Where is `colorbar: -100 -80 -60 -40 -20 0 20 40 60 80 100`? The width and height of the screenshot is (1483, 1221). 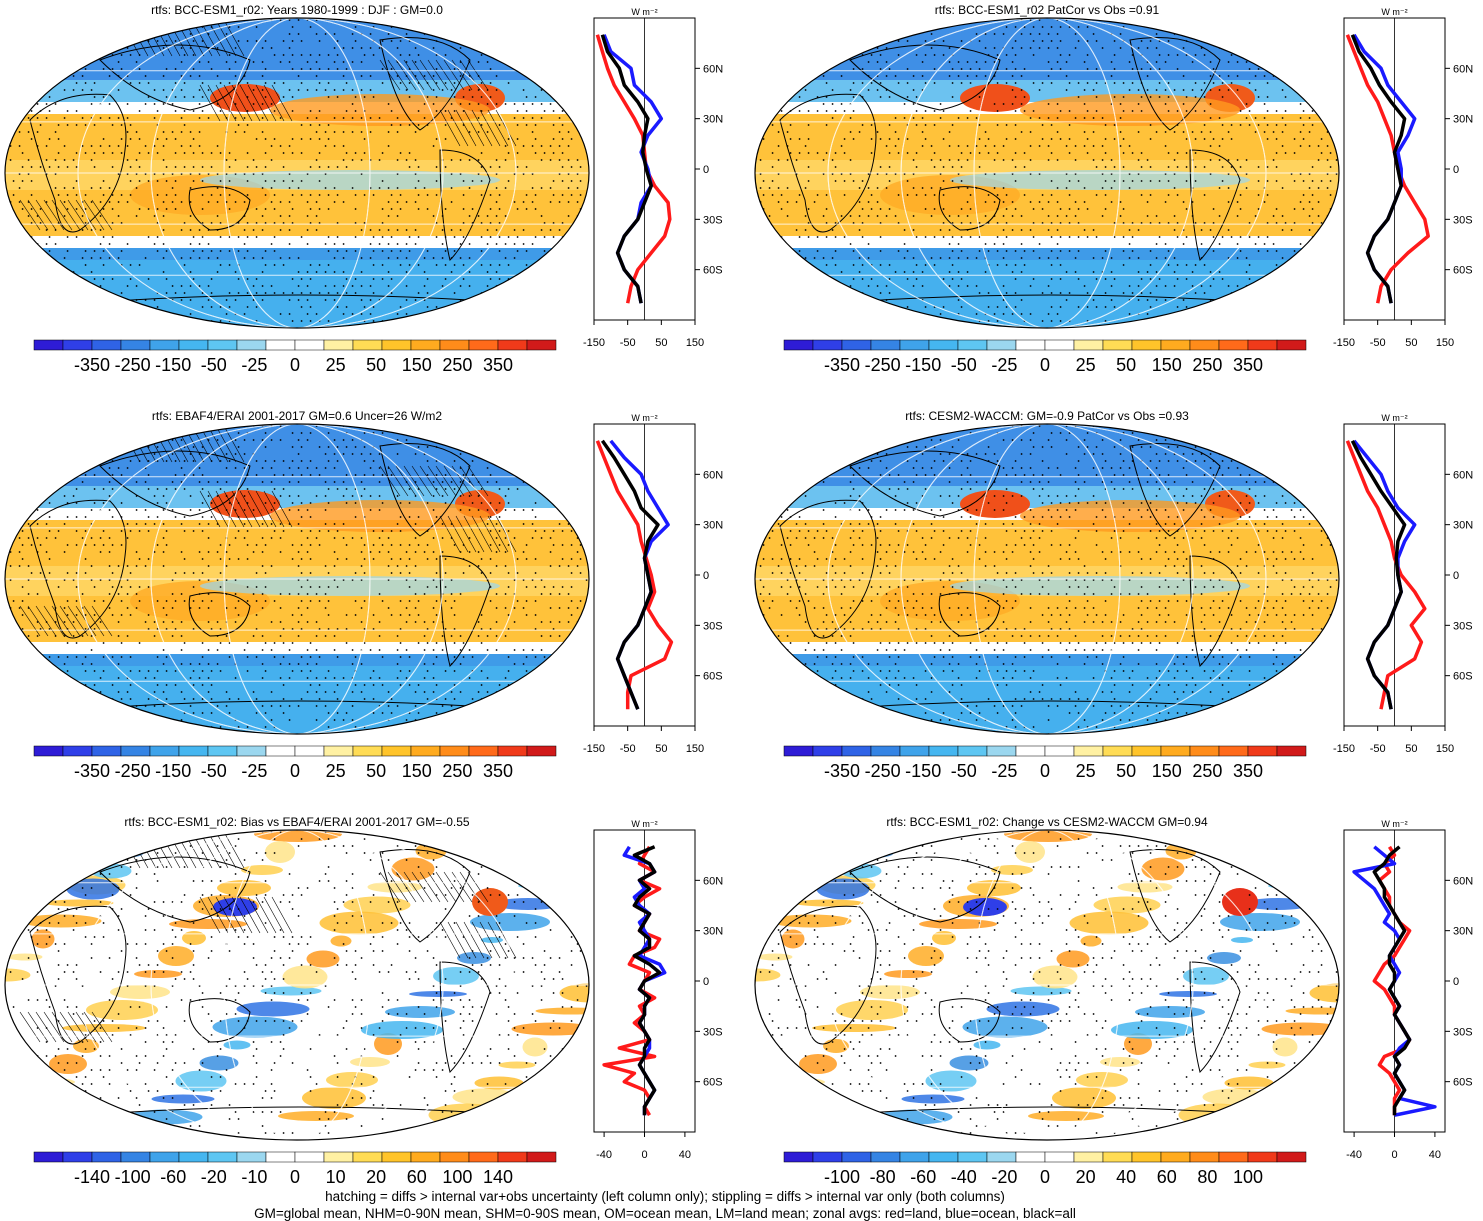
colorbar: -100 -80 -60 -40 -20 0 20 40 60 80 100 is located at coordinates (1045, 1169).